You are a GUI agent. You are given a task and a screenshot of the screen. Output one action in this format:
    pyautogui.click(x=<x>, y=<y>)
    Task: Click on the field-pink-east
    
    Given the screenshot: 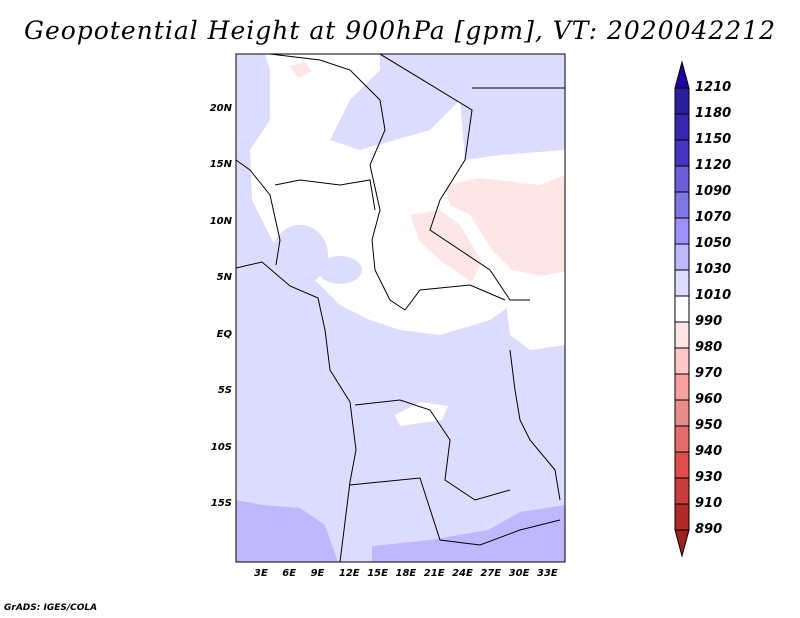 What is the action you would take?
    pyautogui.click(x=505, y=225)
    